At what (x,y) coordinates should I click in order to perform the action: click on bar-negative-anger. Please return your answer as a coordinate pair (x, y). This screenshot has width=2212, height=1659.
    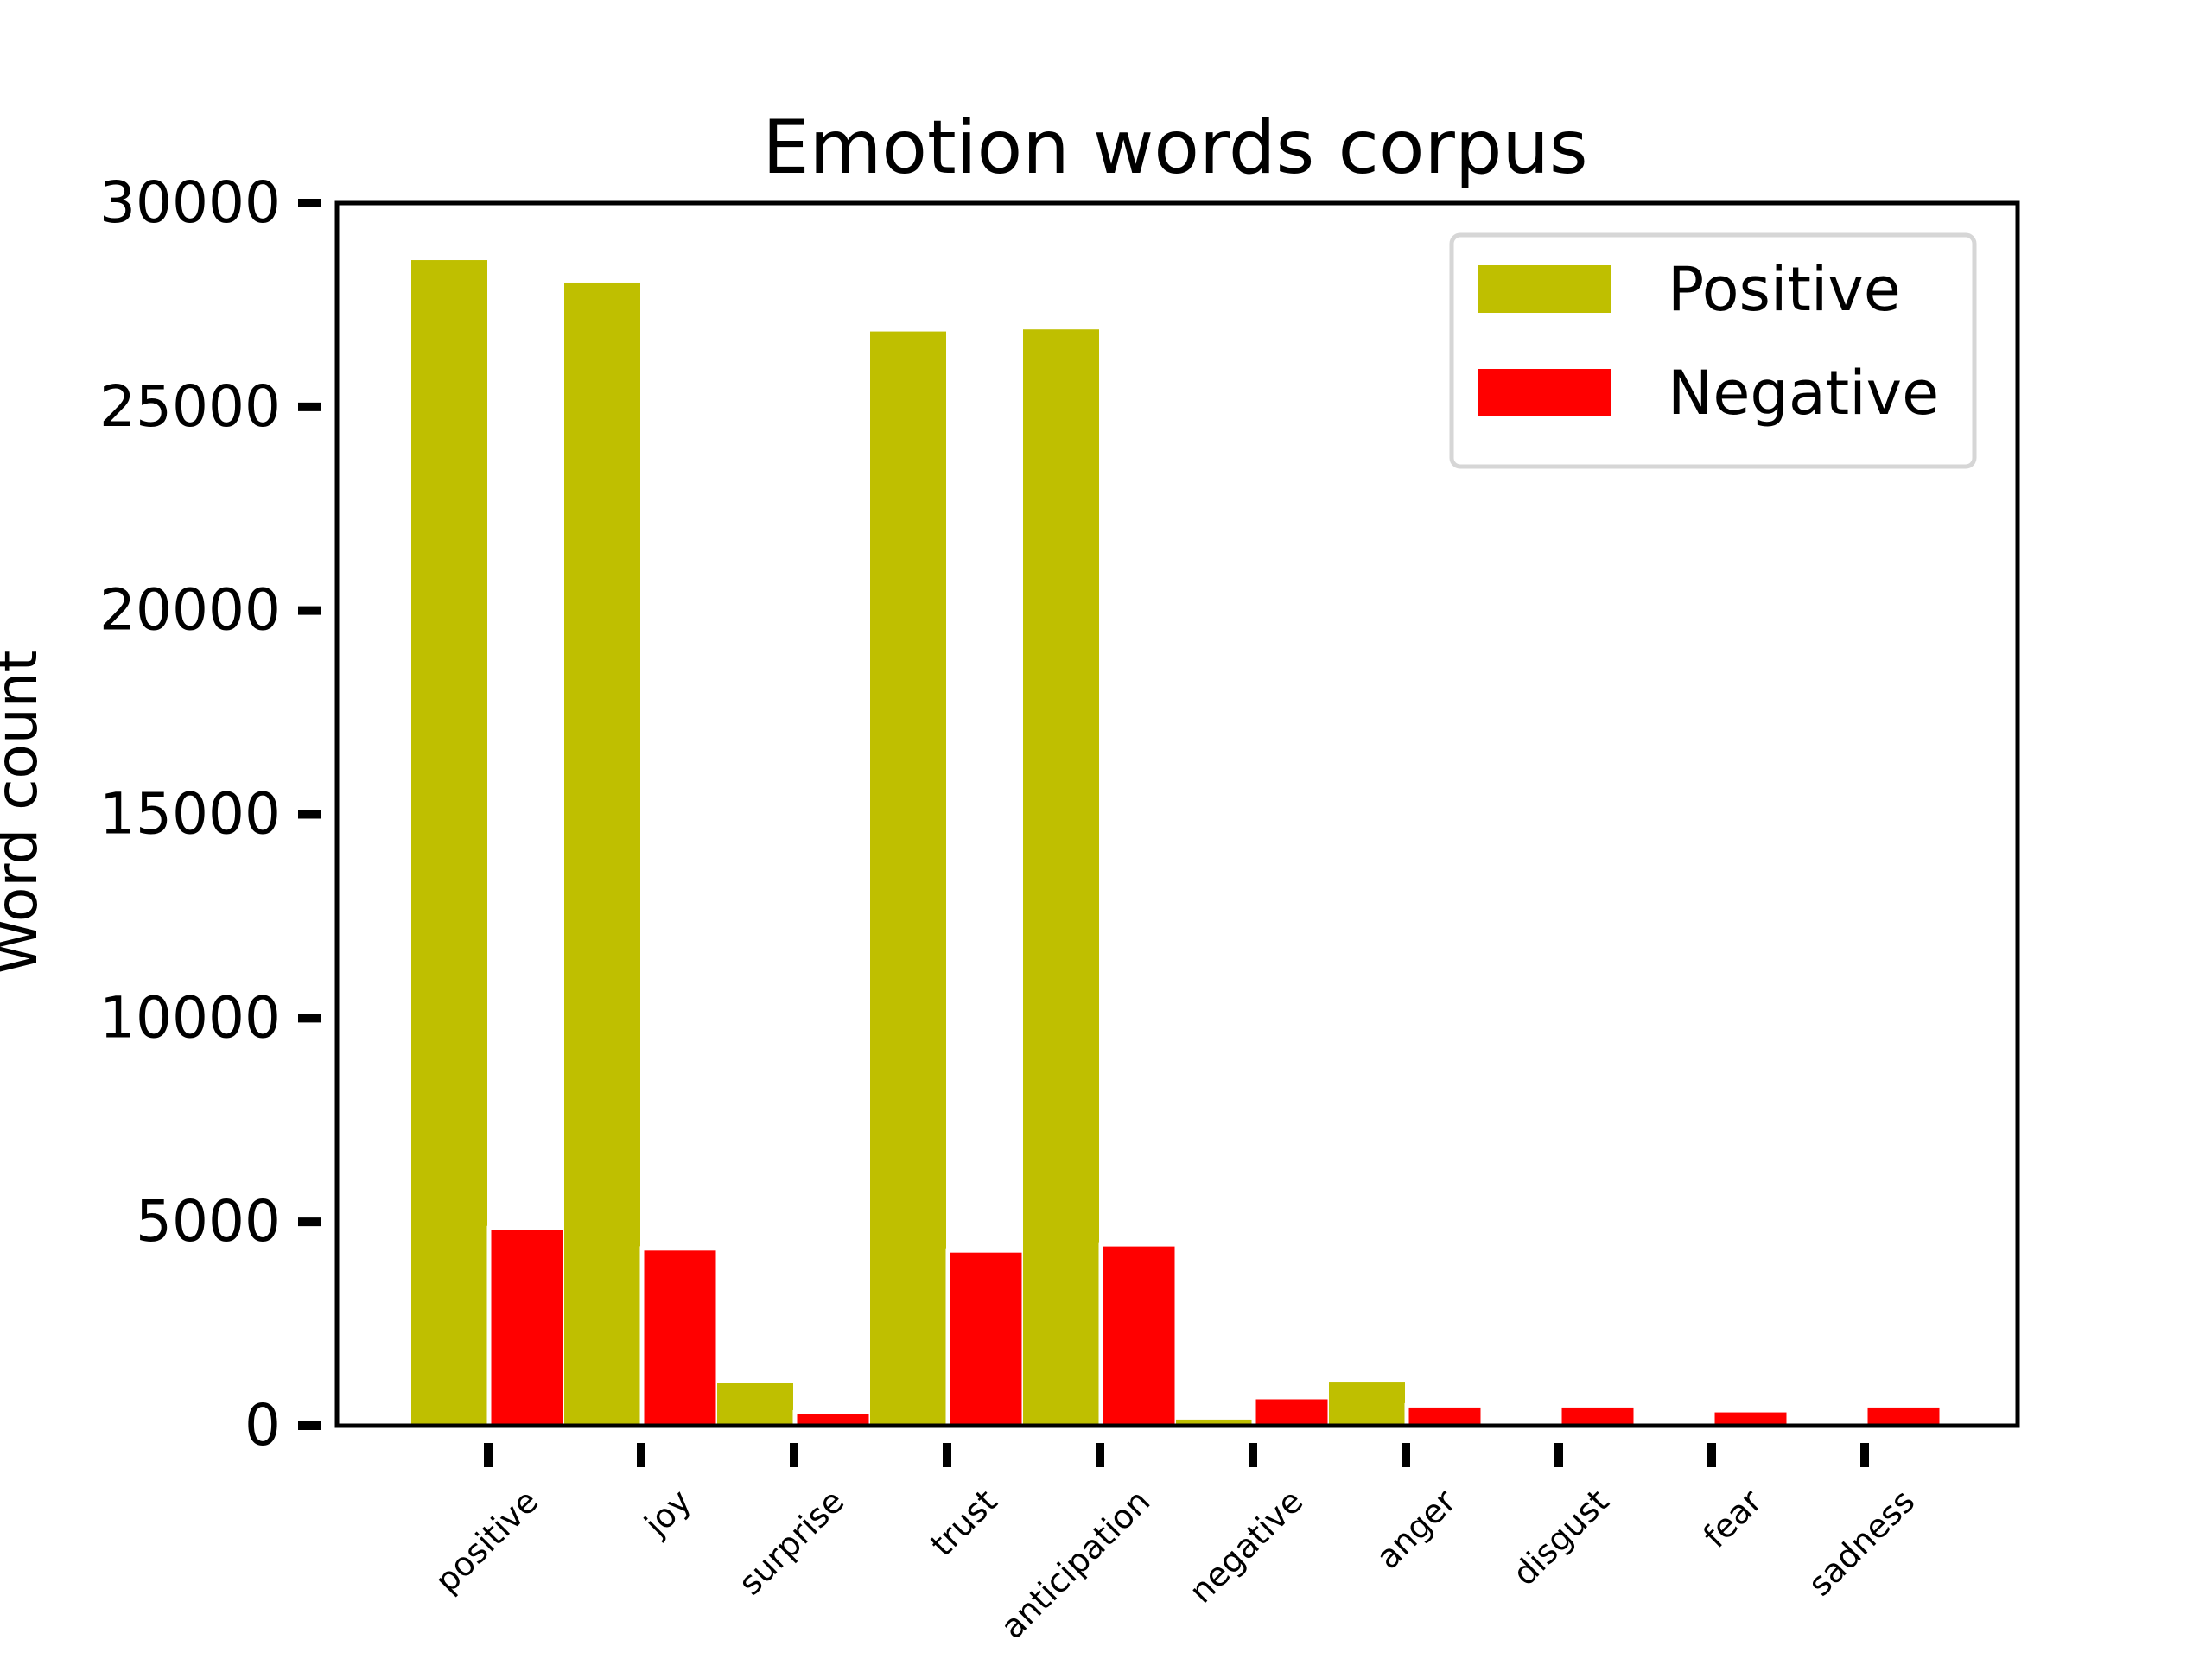
    Looking at the image, I should click on (1444, 1415).